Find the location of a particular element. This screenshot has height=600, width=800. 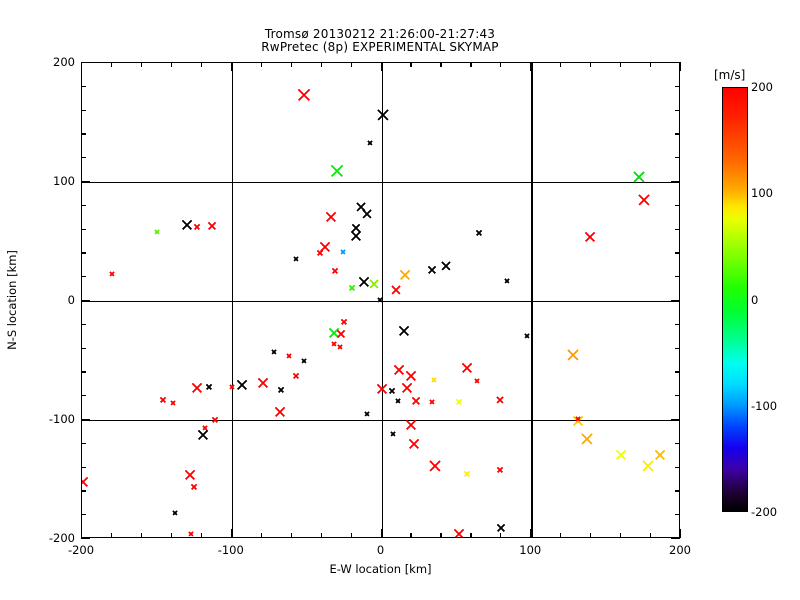

colorbar-tick-label: 100 is located at coordinates (762, 193).